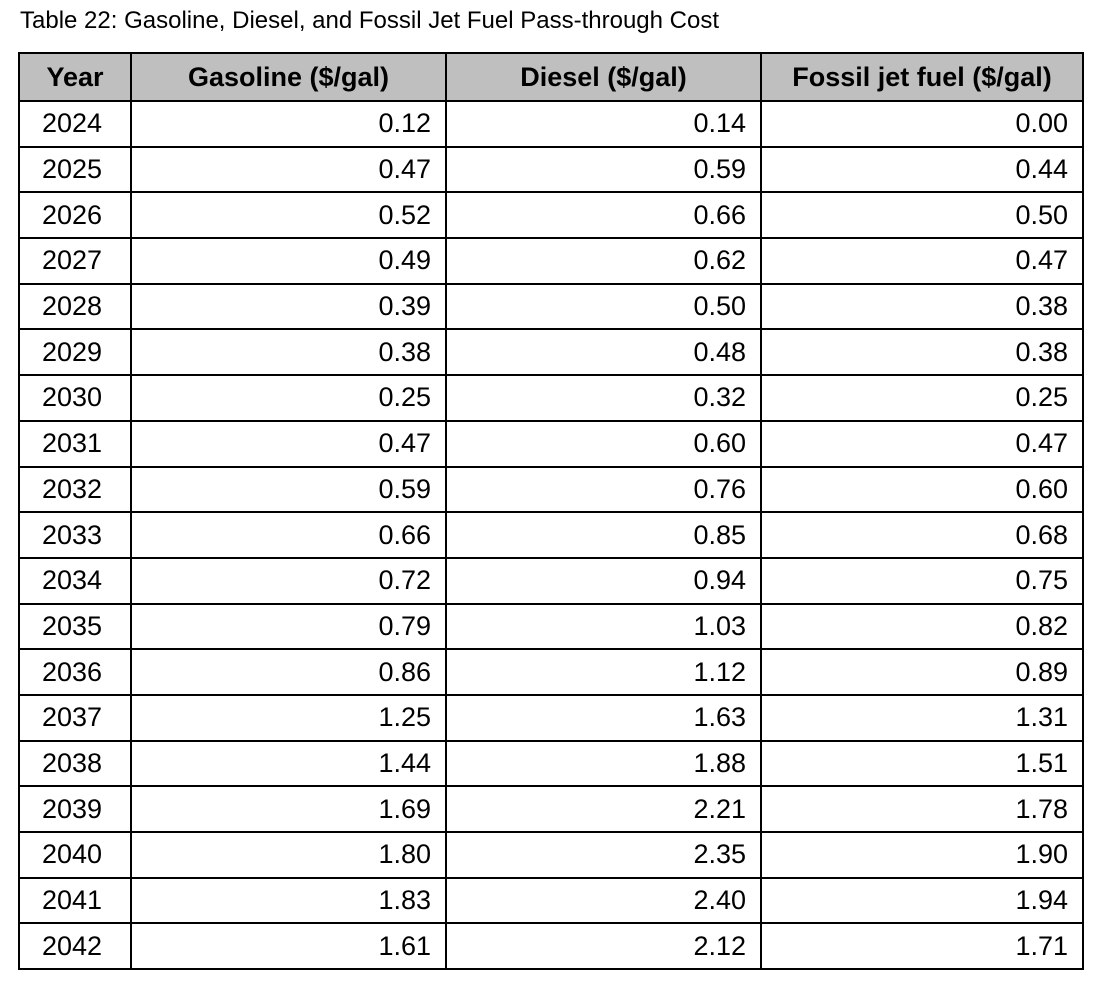  I want to click on jet-fuel-cell: 0.50, so click(922, 215).